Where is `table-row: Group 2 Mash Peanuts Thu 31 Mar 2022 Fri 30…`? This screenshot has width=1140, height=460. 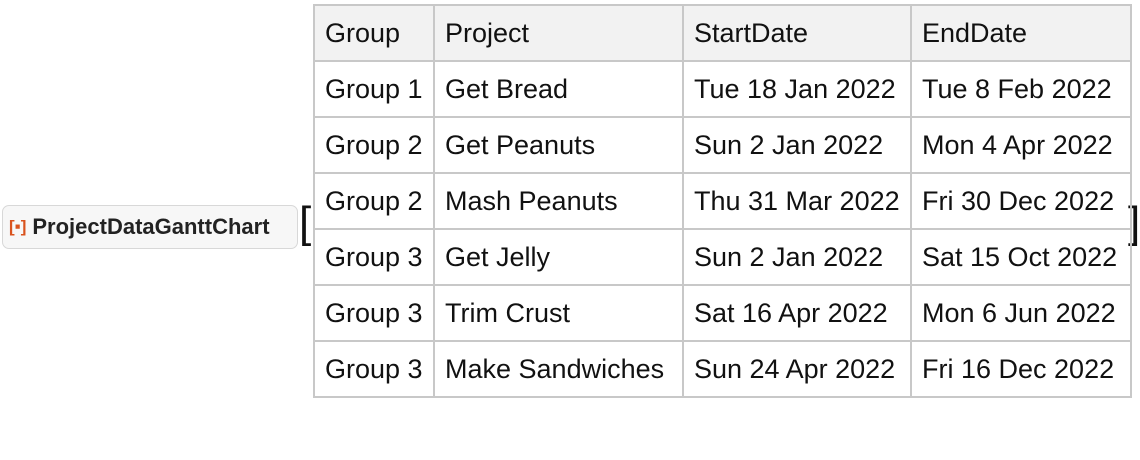
table-row: Group 2 Mash Peanuts Thu 31 Mar 2022 Fri 30… is located at coordinates (722, 201).